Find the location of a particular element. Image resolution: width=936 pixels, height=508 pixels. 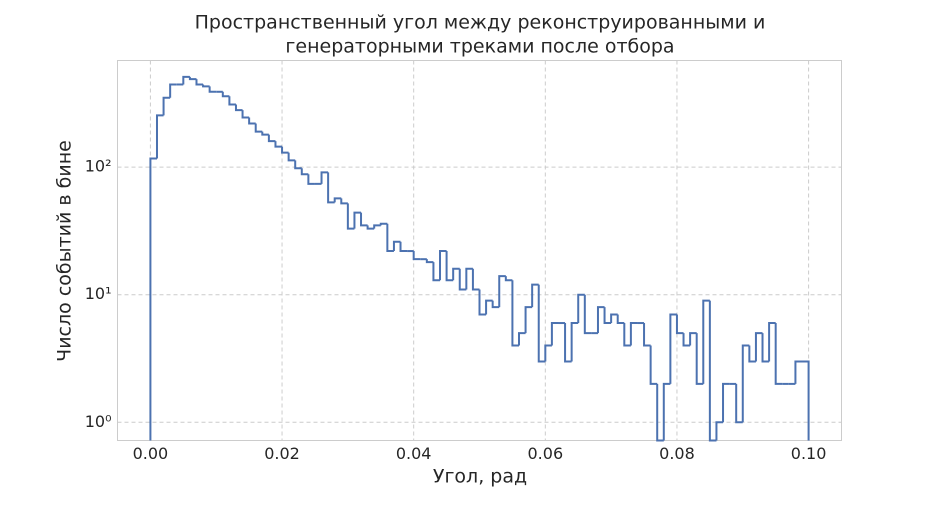

x-tick-label: 0.04 is located at coordinates (414, 453).